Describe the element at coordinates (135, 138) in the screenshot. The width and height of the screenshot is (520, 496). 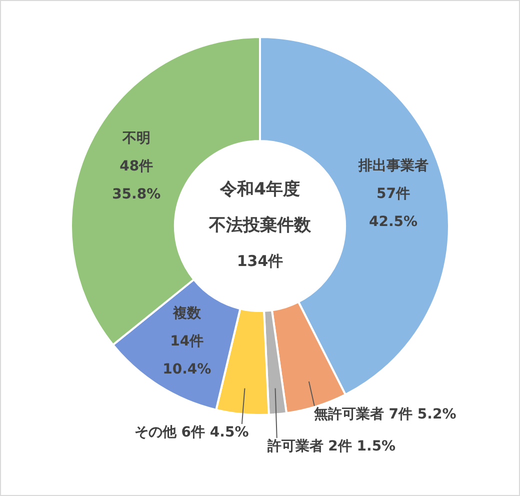
I see `slice-label: 不明` at that location.